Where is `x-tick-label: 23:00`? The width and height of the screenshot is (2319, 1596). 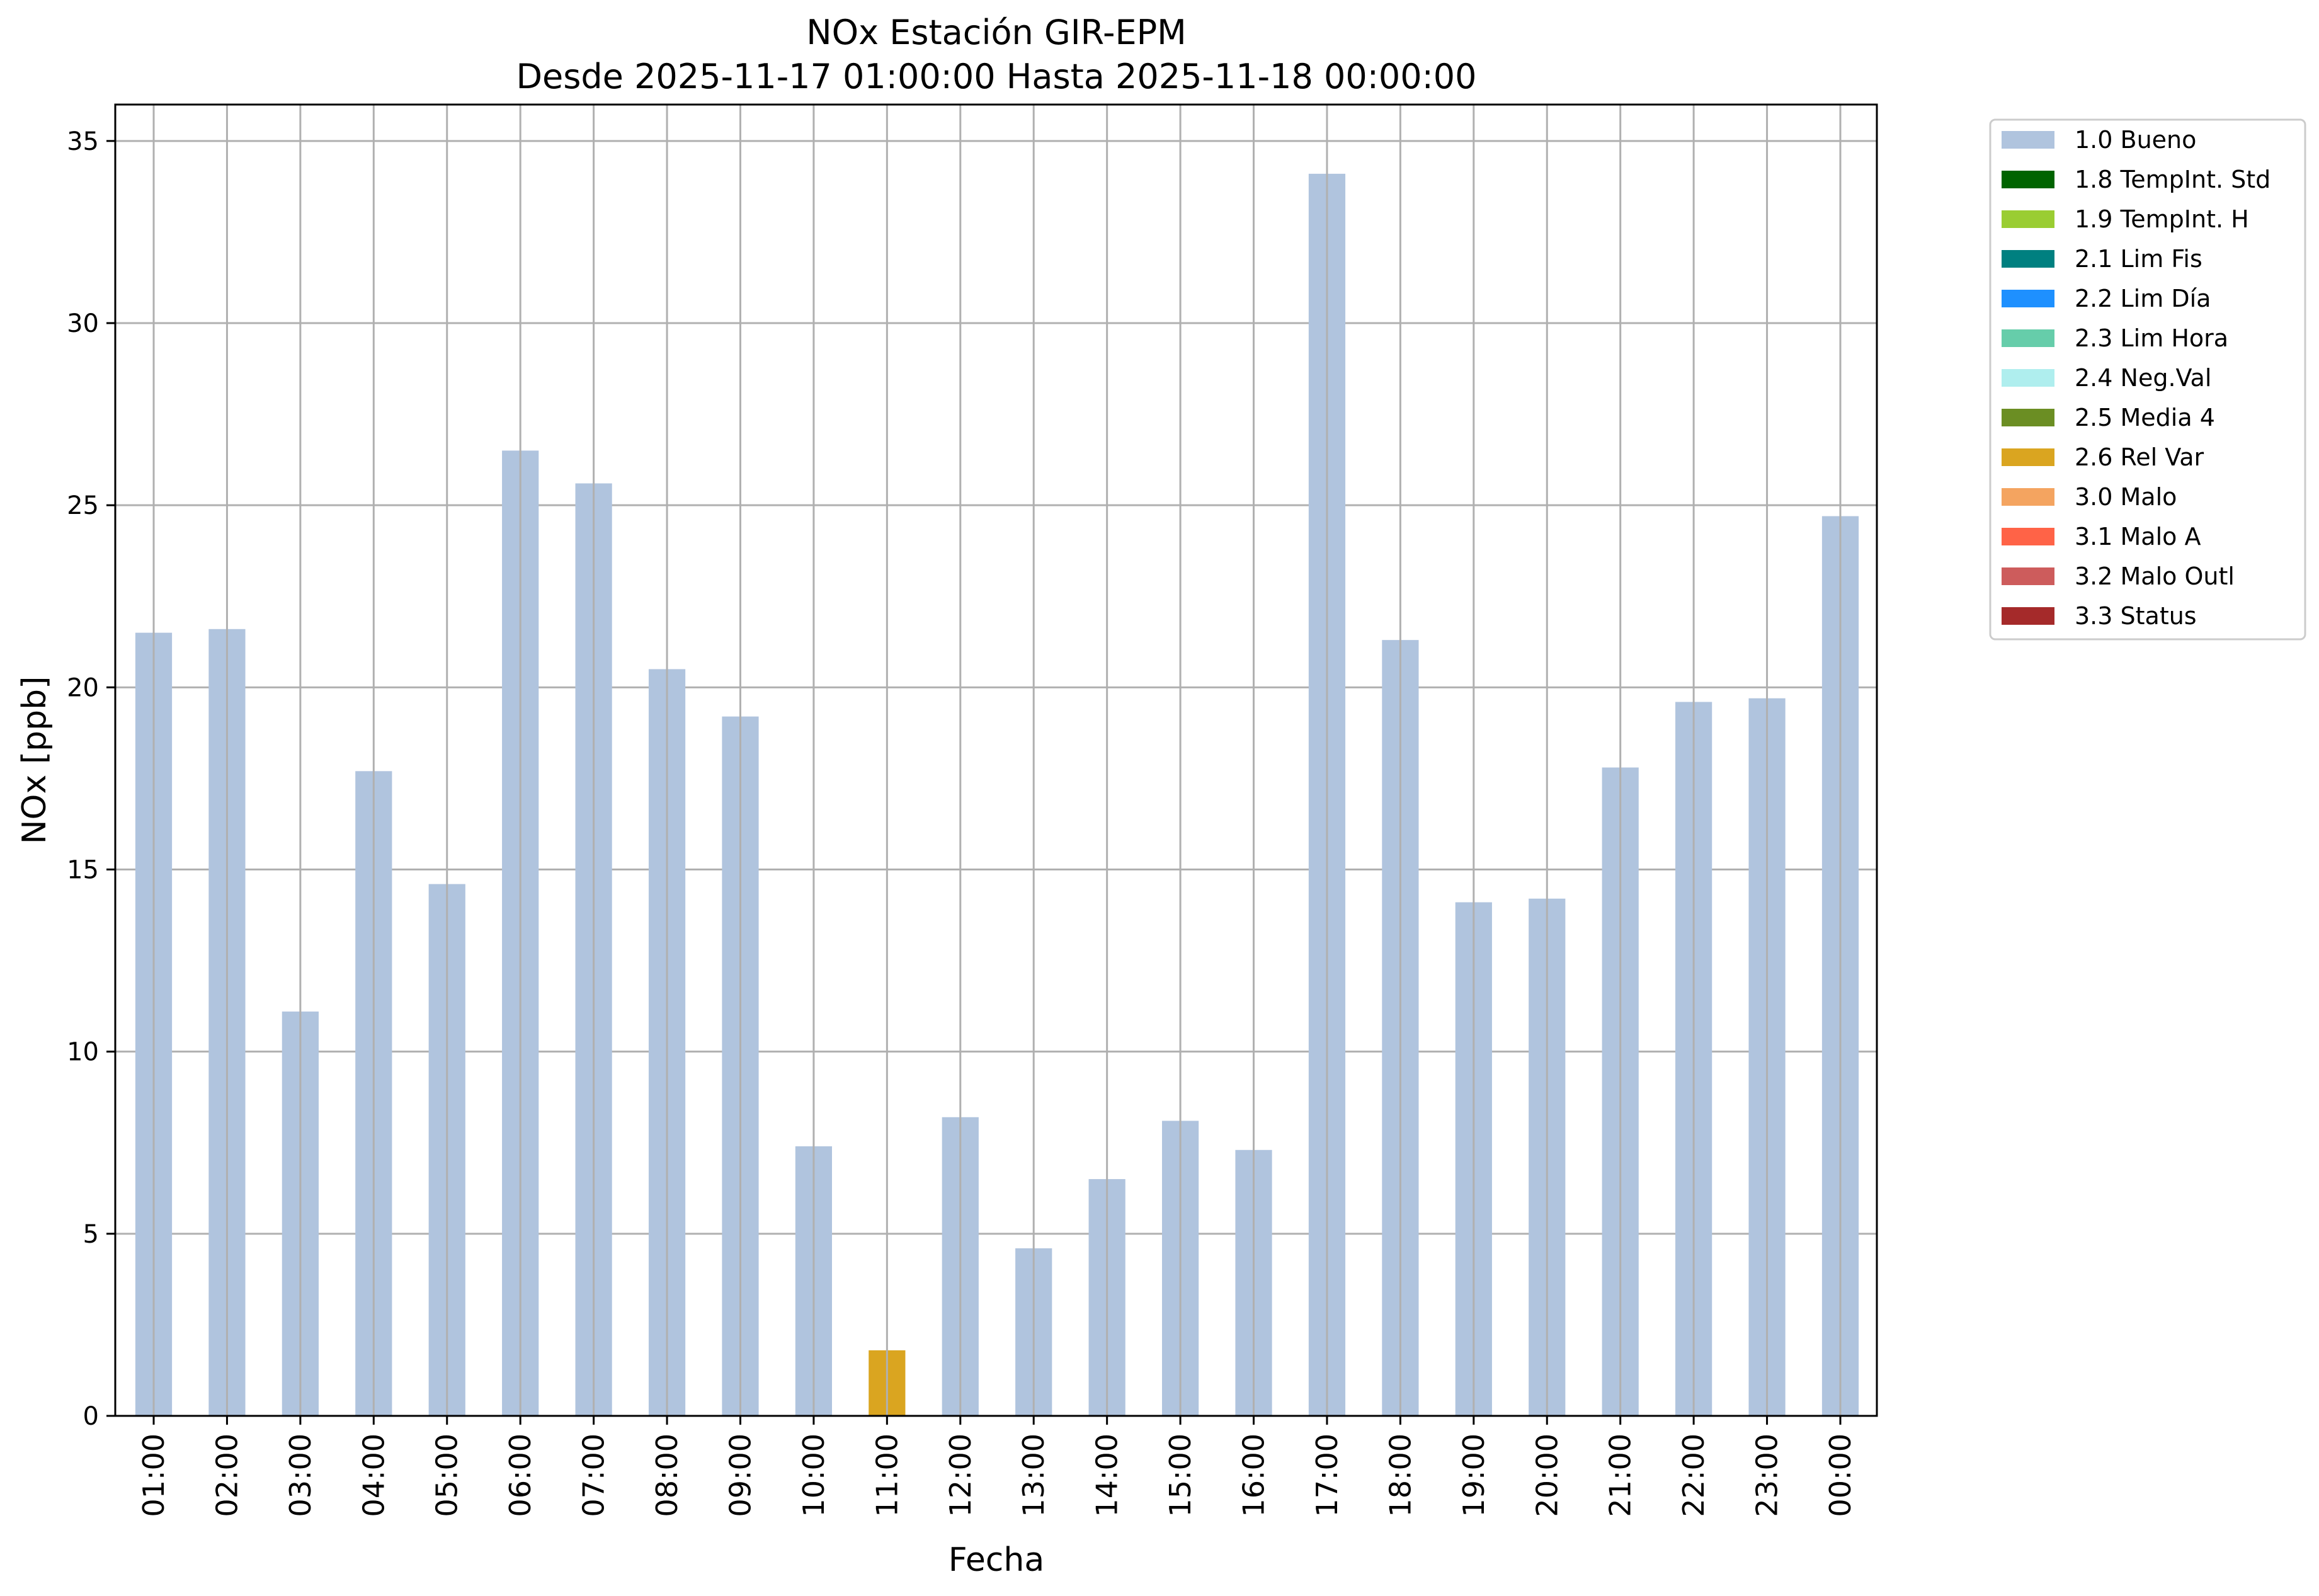
x-tick-label: 23:00 is located at coordinates (1767, 1475).